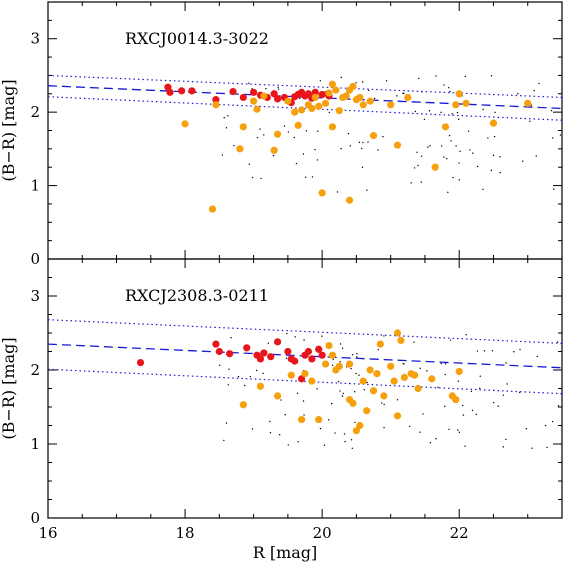 Image resolution: width=564 pixels, height=569 pixels. I want to click on y-tick-label: 2, so click(35, 370).